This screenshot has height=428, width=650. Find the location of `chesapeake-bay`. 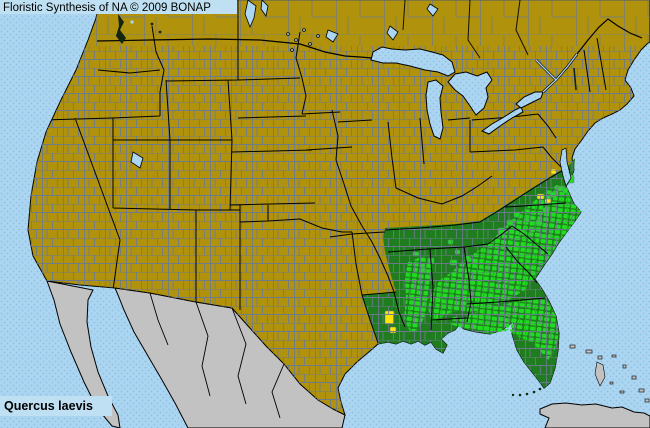

chesapeake-bay is located at coordinates (565, 167).